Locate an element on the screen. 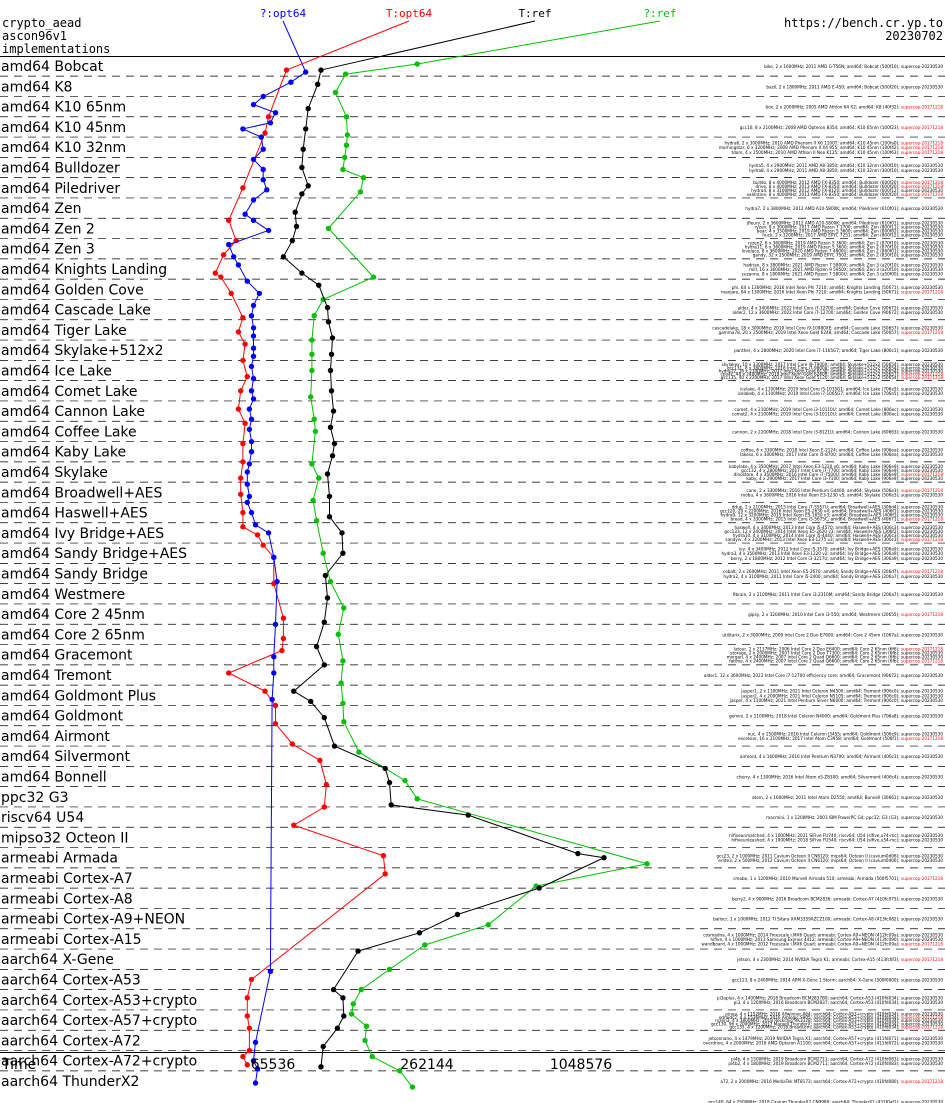  category-label: amd64 K10 45nm is located at coordinates (63, 128).